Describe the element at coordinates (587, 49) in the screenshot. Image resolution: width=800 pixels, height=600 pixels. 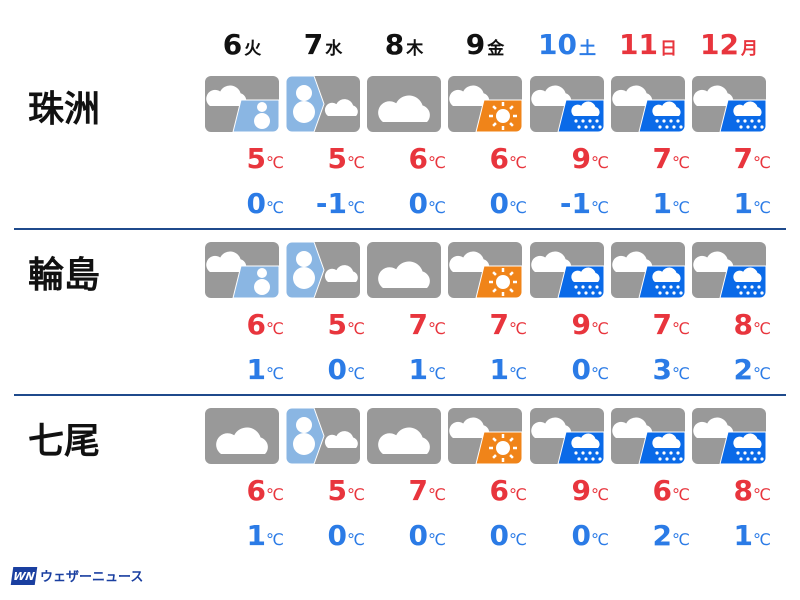
I see `day-weekday: 土` at that location.